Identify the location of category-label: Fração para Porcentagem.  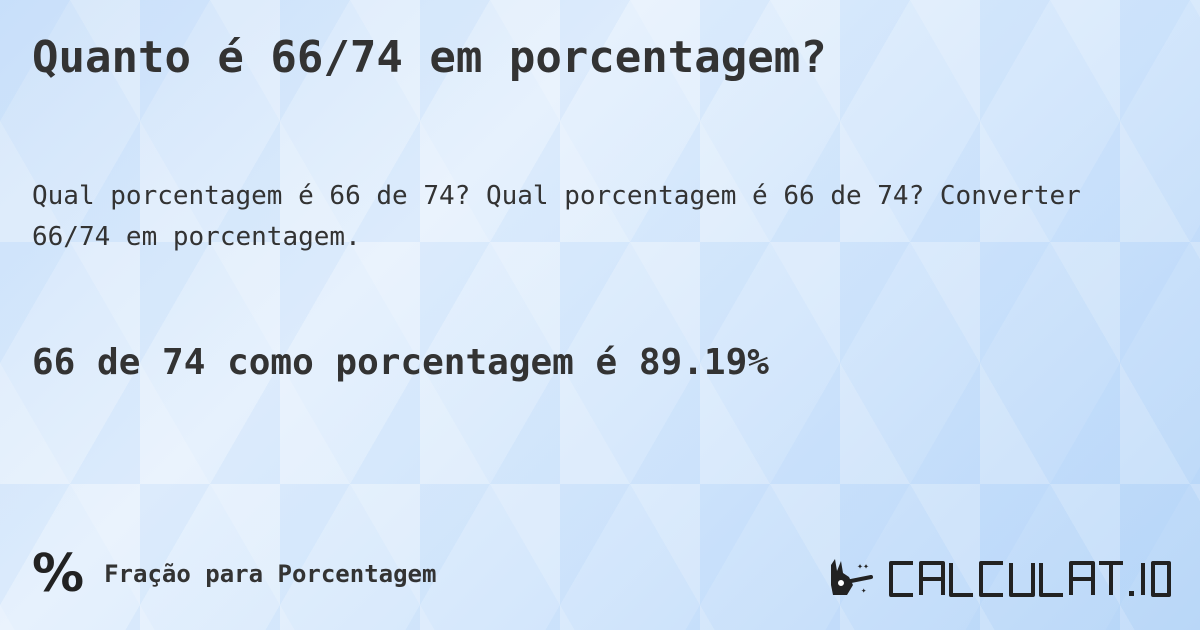
(270, 574).